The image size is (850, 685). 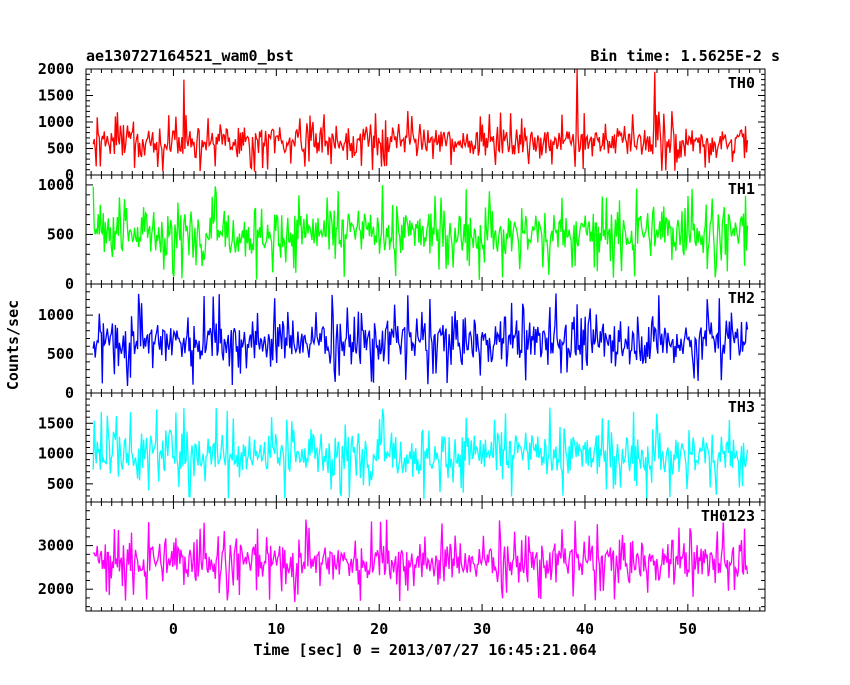 What do you see at coordinates (688, 629) in the screenshot?
I see `x-tick-label: 50` at bounding box center [688, 629].